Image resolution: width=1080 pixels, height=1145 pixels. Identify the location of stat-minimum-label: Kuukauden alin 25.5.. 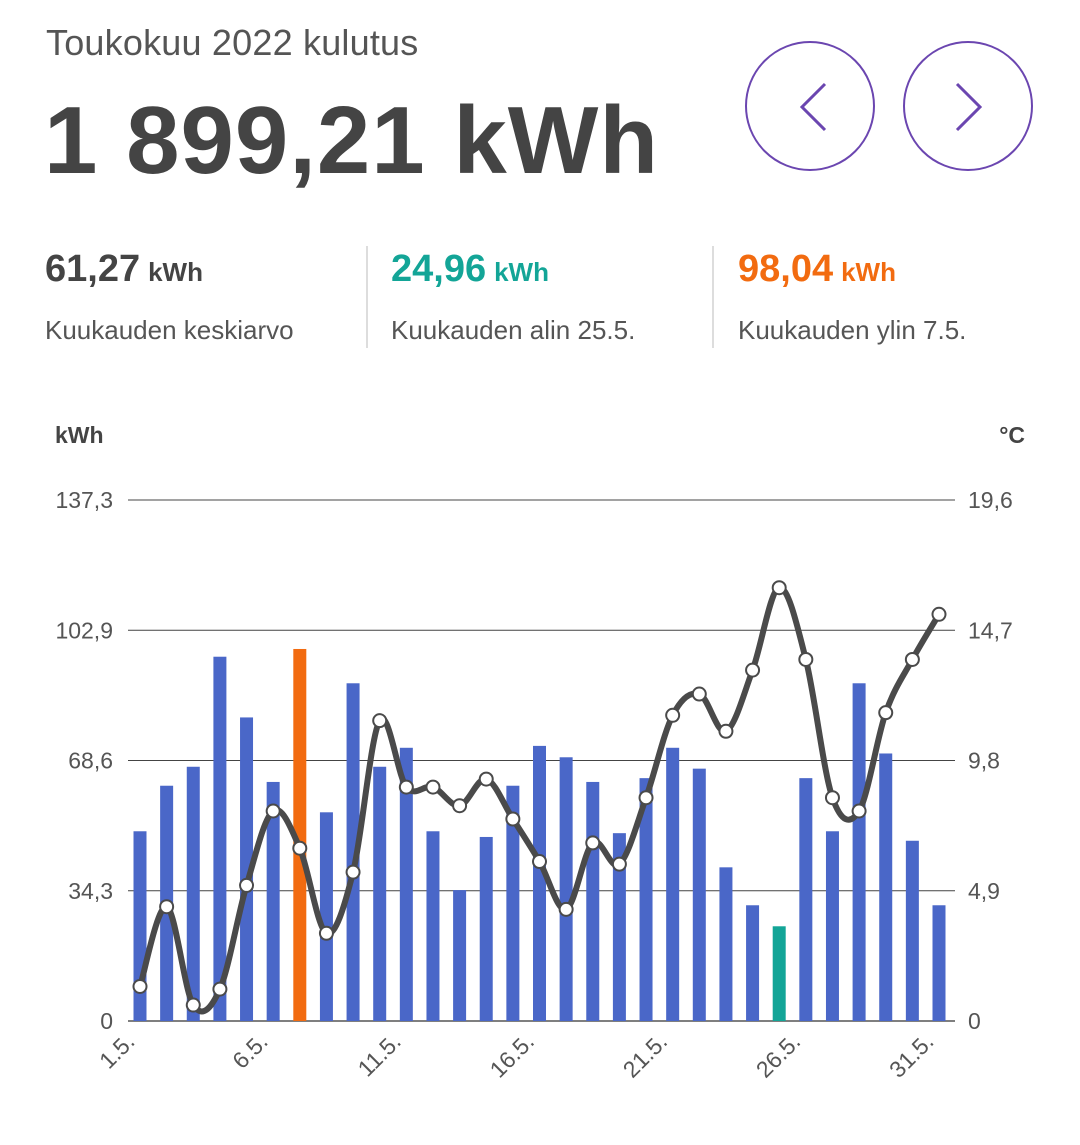
(513, 330).